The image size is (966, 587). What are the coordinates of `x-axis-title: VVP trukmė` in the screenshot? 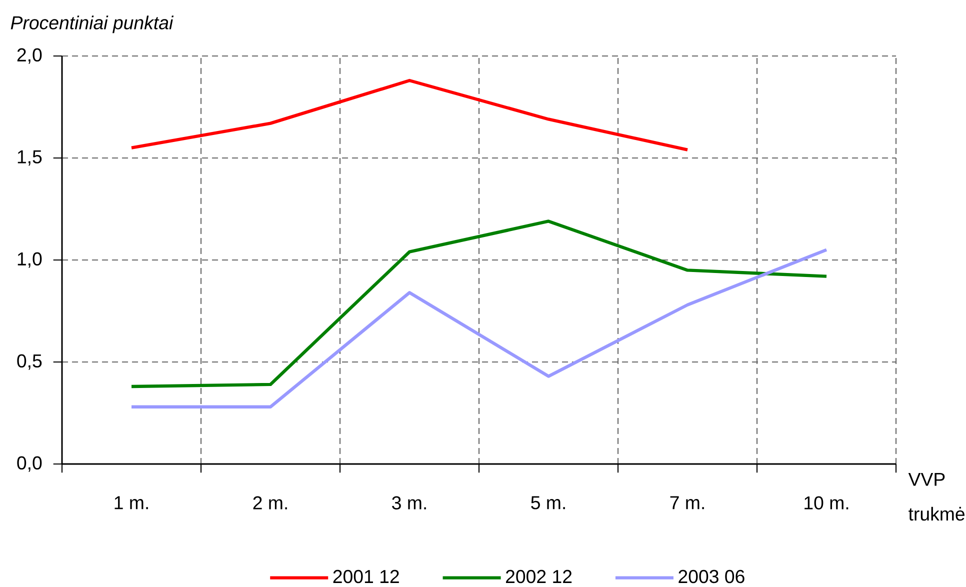 It's located at (936, 496).